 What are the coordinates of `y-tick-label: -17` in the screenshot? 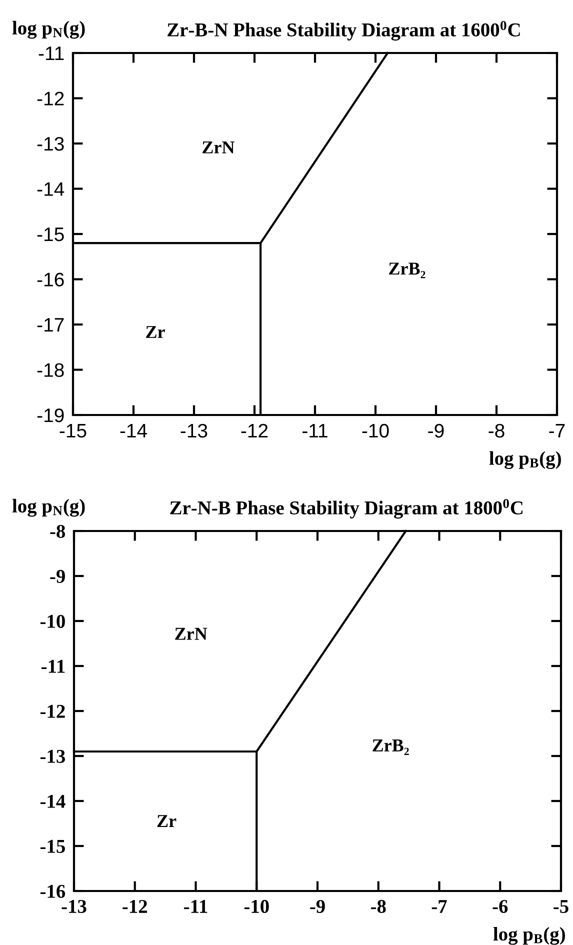 It's located at (50, 325).